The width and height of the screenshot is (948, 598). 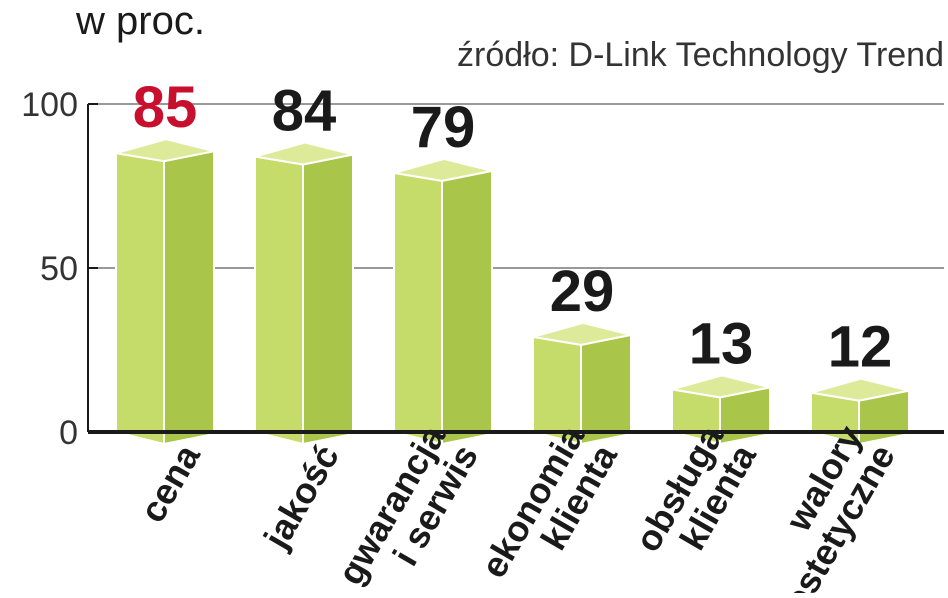 What do you see at coordinates (721, 343) in the screenshot?
I see `value-label: 13` at bounding box center [721, 343].